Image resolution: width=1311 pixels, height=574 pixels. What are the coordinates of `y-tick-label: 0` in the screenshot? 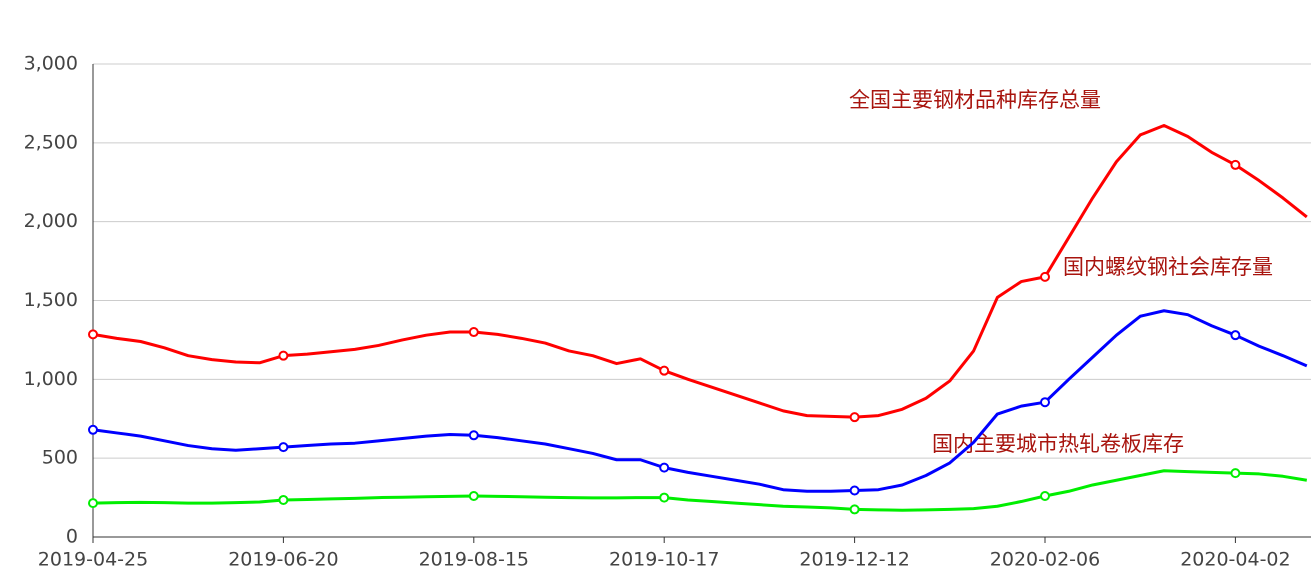 It's located at (72, 537).